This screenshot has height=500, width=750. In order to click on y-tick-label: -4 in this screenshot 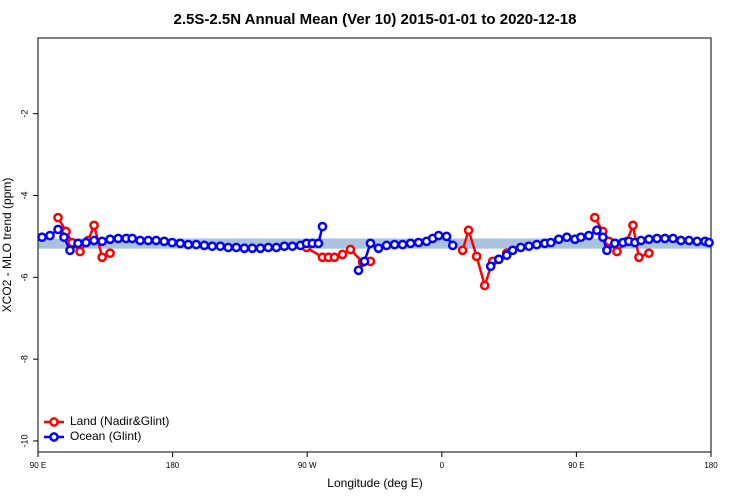, I will do `click(24, 195)`.